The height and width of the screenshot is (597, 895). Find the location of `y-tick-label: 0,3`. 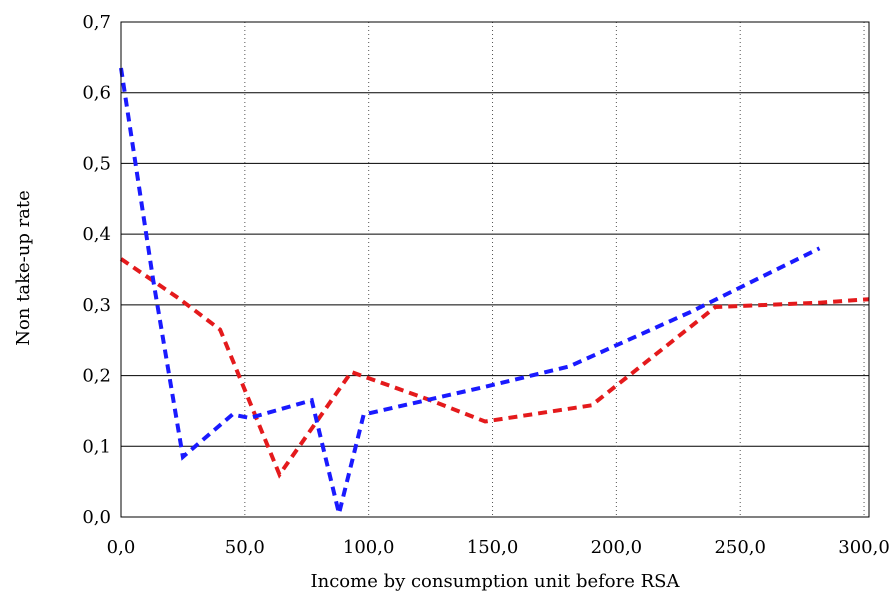

y-tick-label: 0,3 is located at coordinates (96, 305).